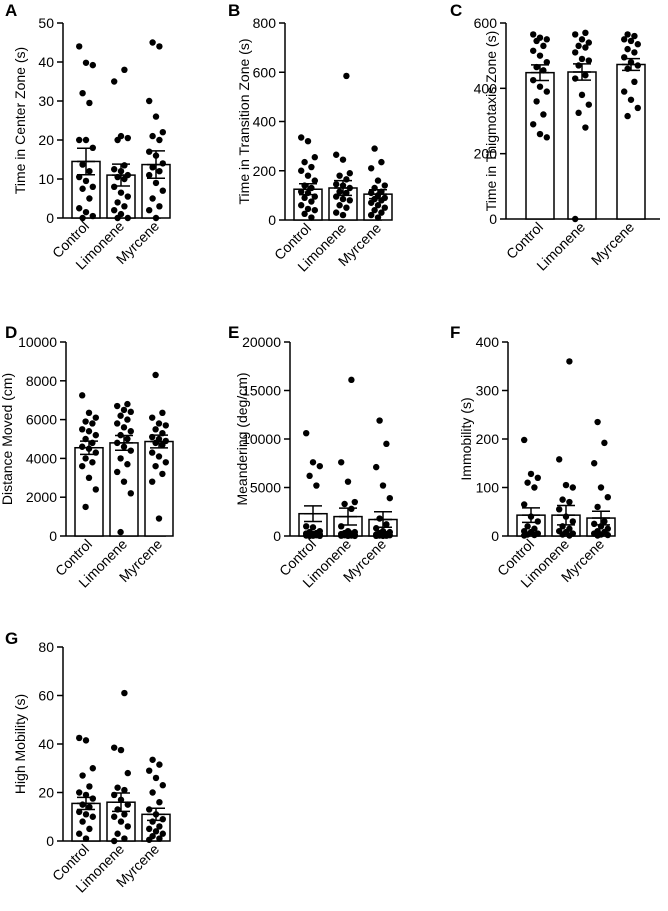  Describe the element at coordinates (41, 458) in the screenshot. I see `y-tick-label: 4000` at that location.